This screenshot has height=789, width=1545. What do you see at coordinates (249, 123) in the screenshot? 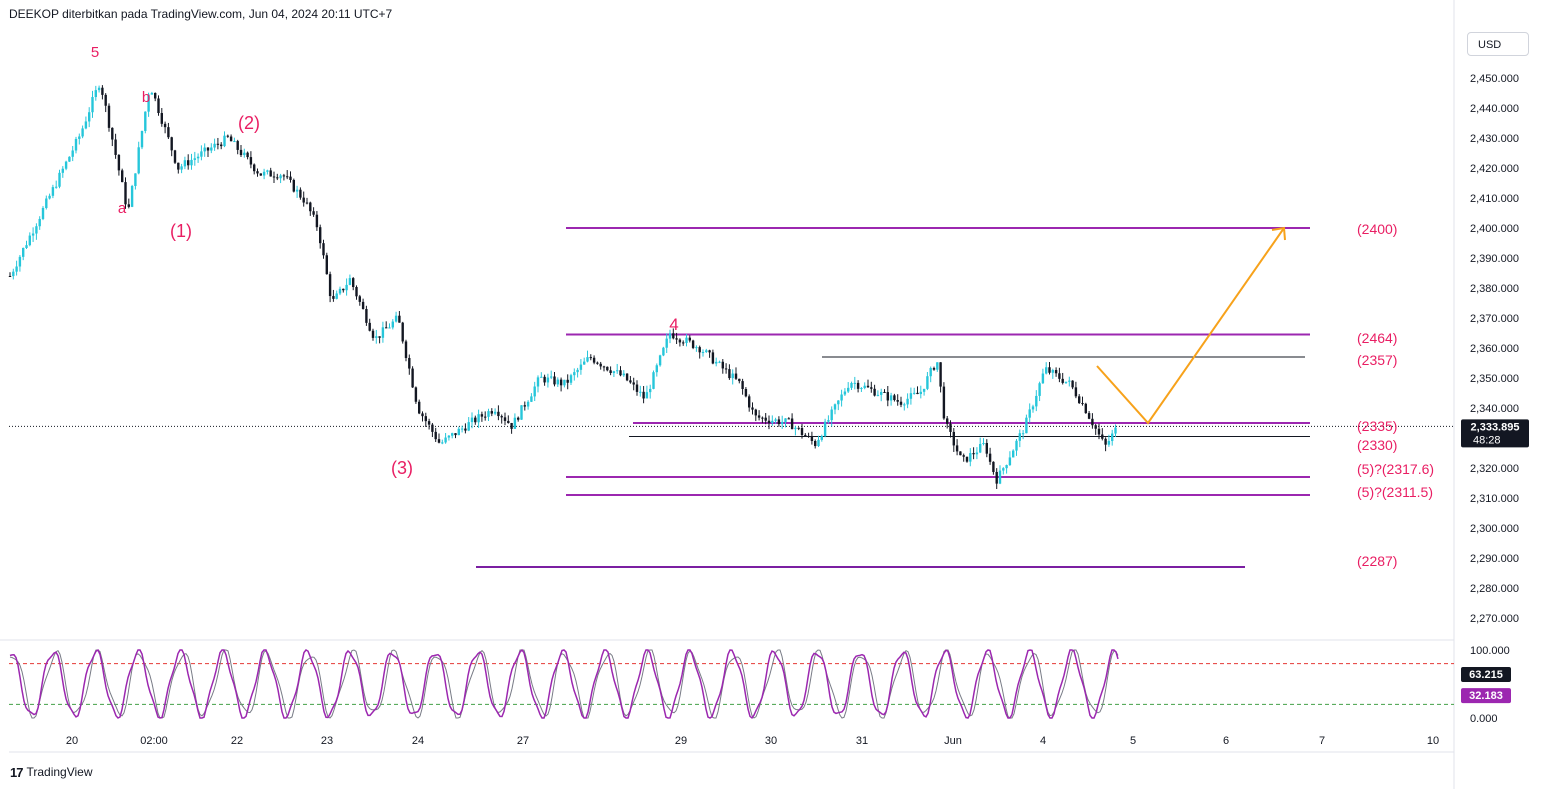
I see `wave-label: (2)` at bounding box center [249, 123].